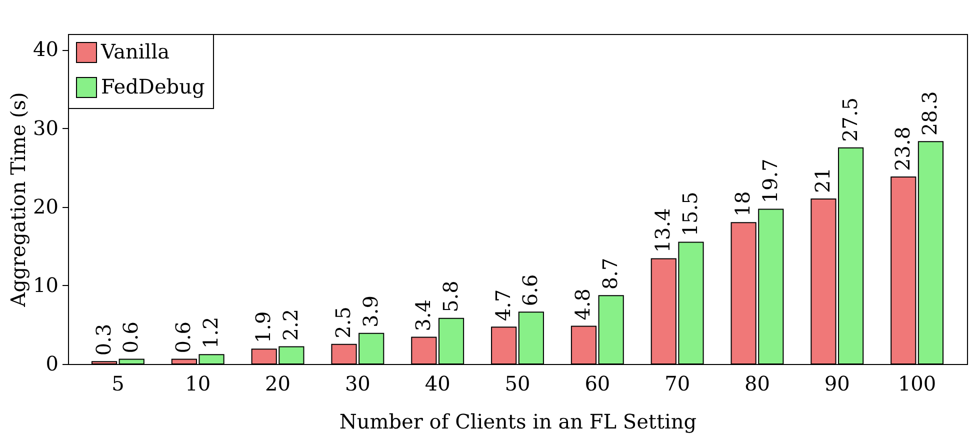 The image size is (969, 438). What do you see at coordinates (502, 305) in the screenshot?
I see `data-label: 4.7` at bounding box center [502, 305].